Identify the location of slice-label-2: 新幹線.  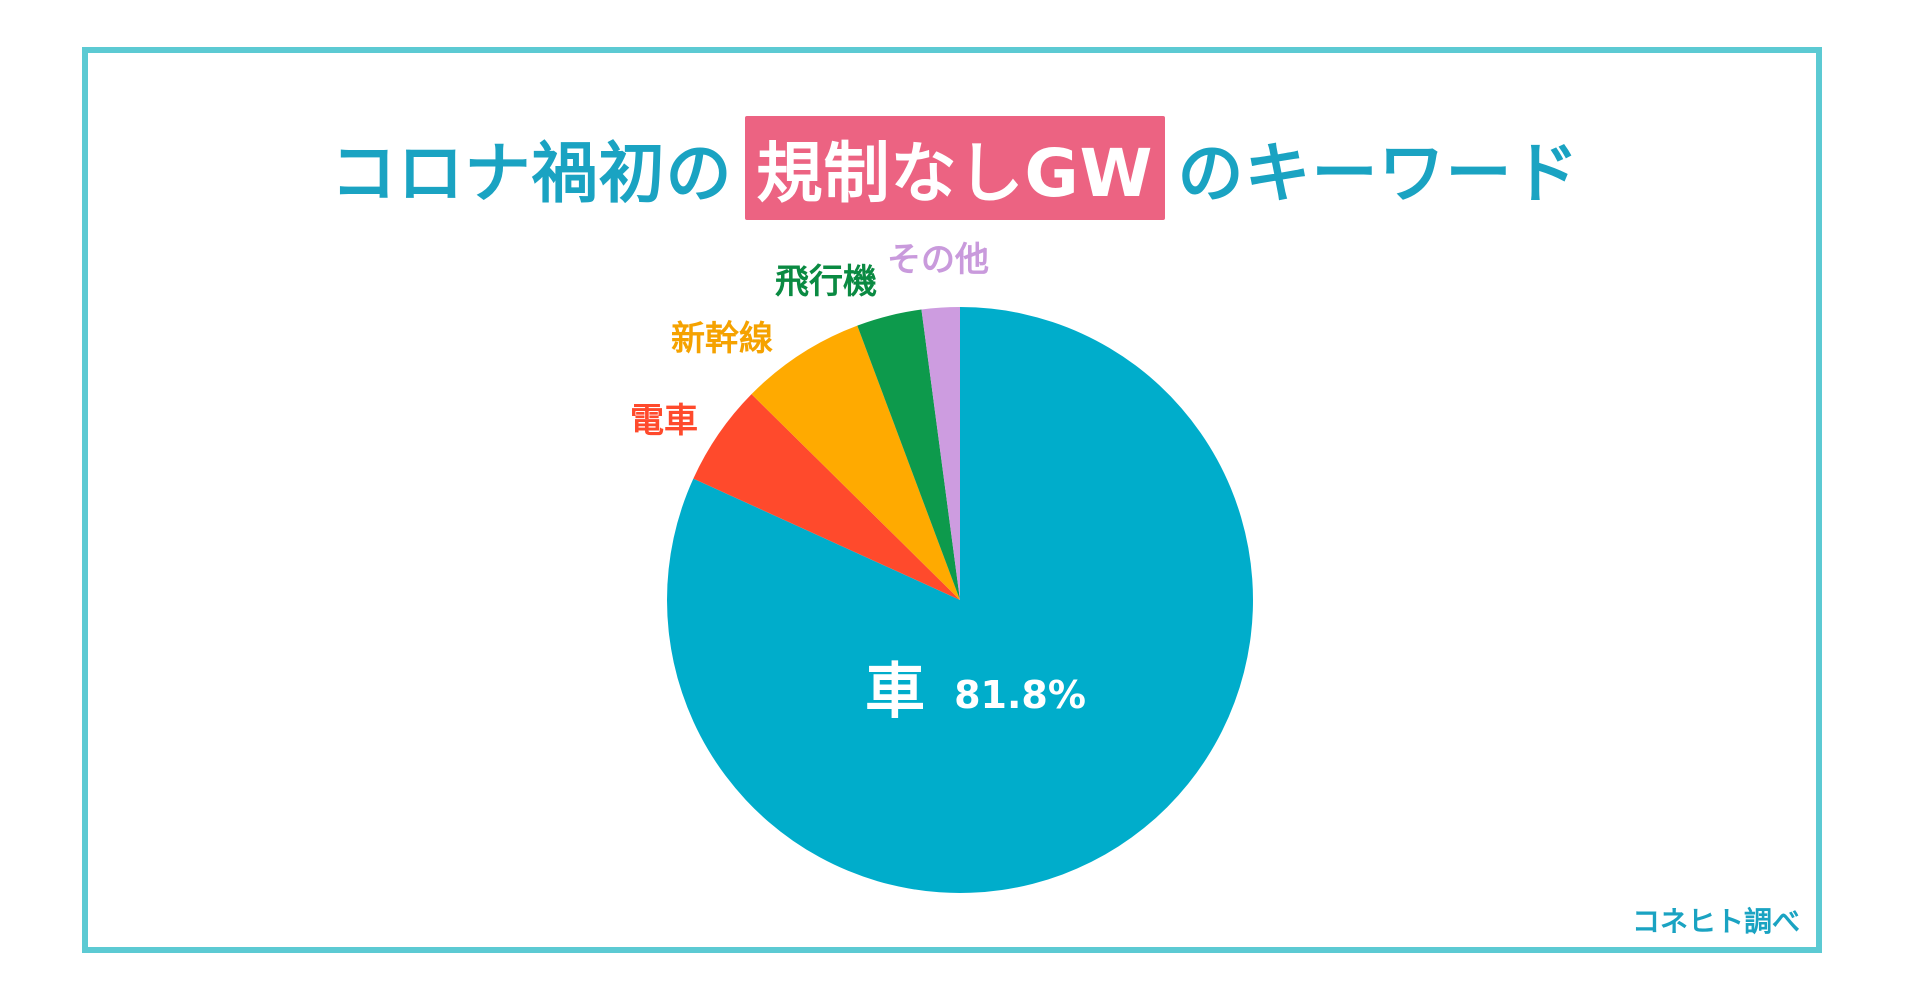
(722, 339).